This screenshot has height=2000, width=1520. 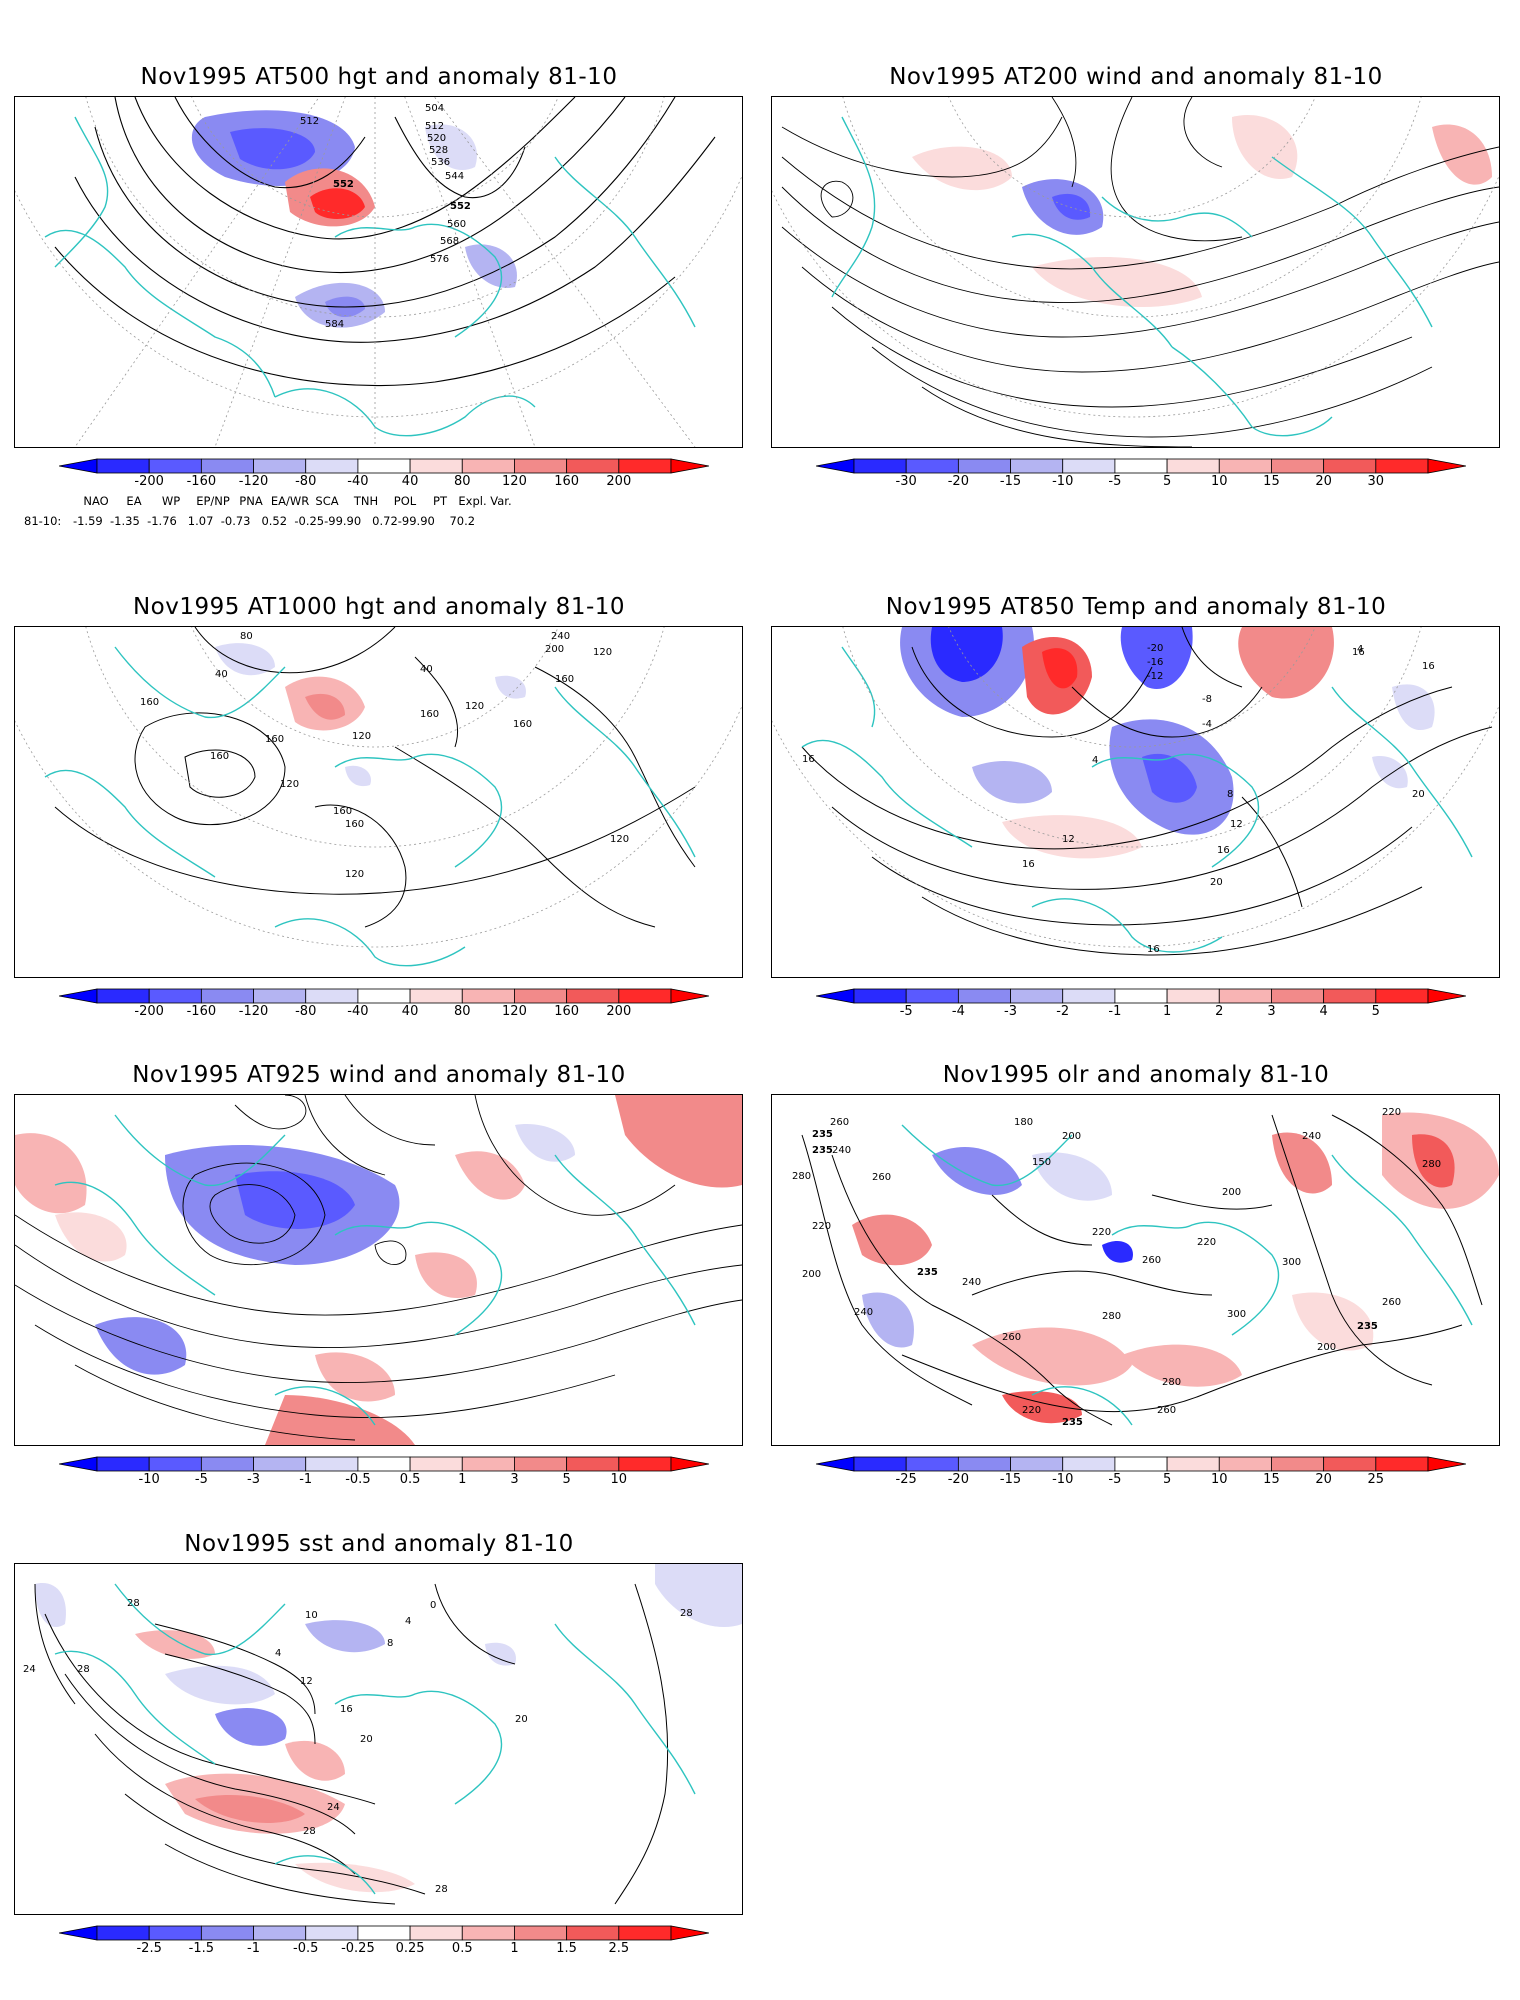 What do you see at coordinates (462, 481) in the screenshot?
I see `colorbar-tick-label: 80` at bounding box center [462, 481].